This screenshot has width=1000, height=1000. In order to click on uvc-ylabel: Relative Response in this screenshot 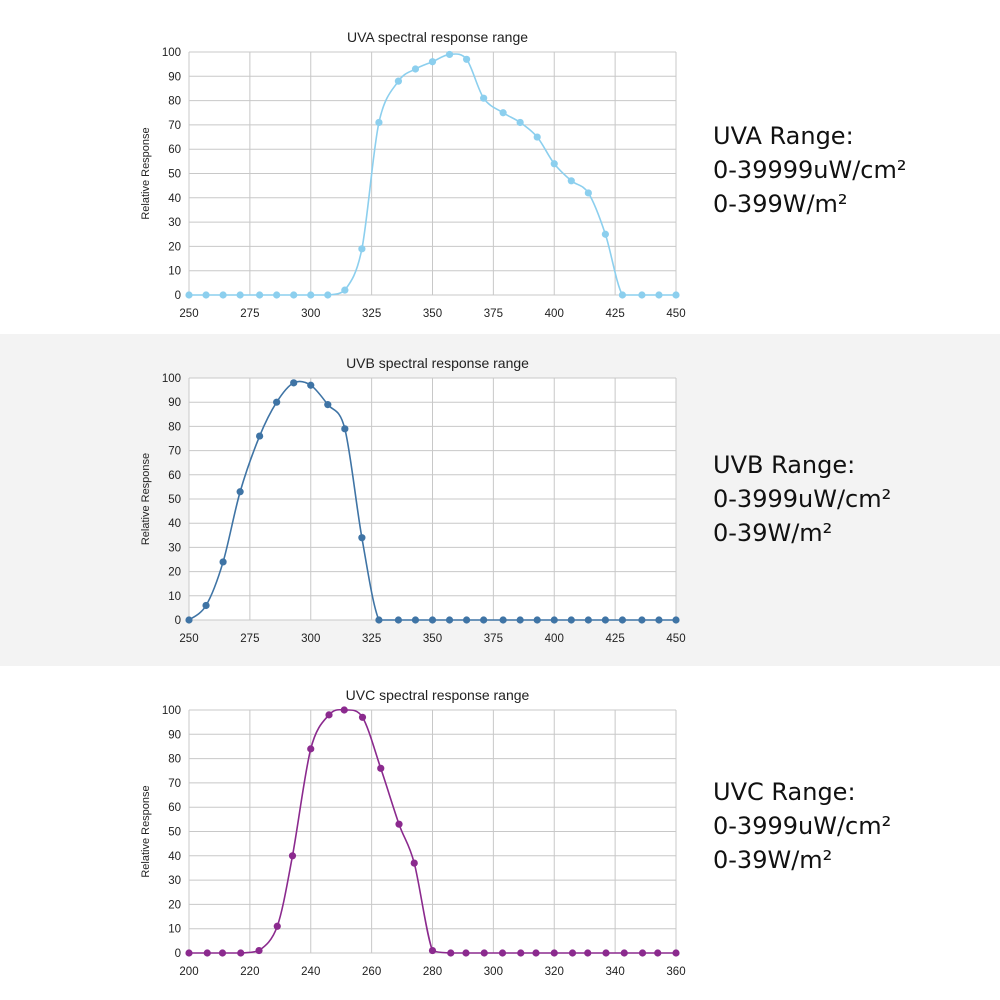, I will do `click(146, 831)`.